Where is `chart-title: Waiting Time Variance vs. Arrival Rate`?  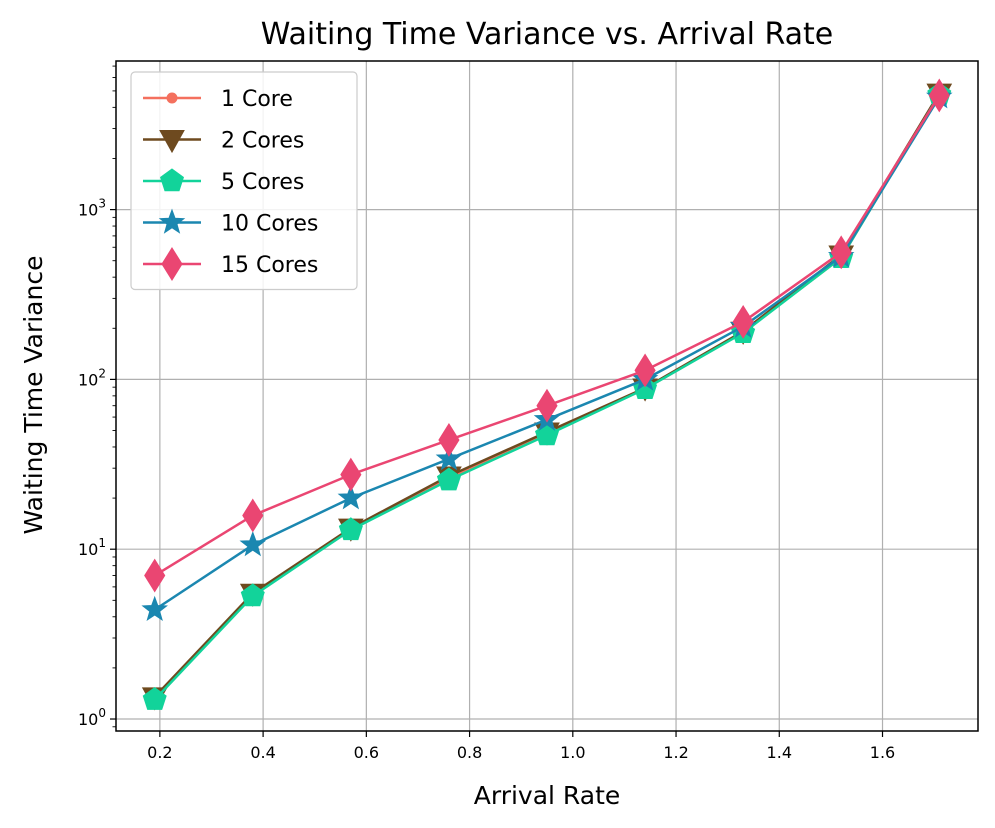 chart-title: Waiting Time Variance vs. Arrival Rate is located at coordinates (547, 34).